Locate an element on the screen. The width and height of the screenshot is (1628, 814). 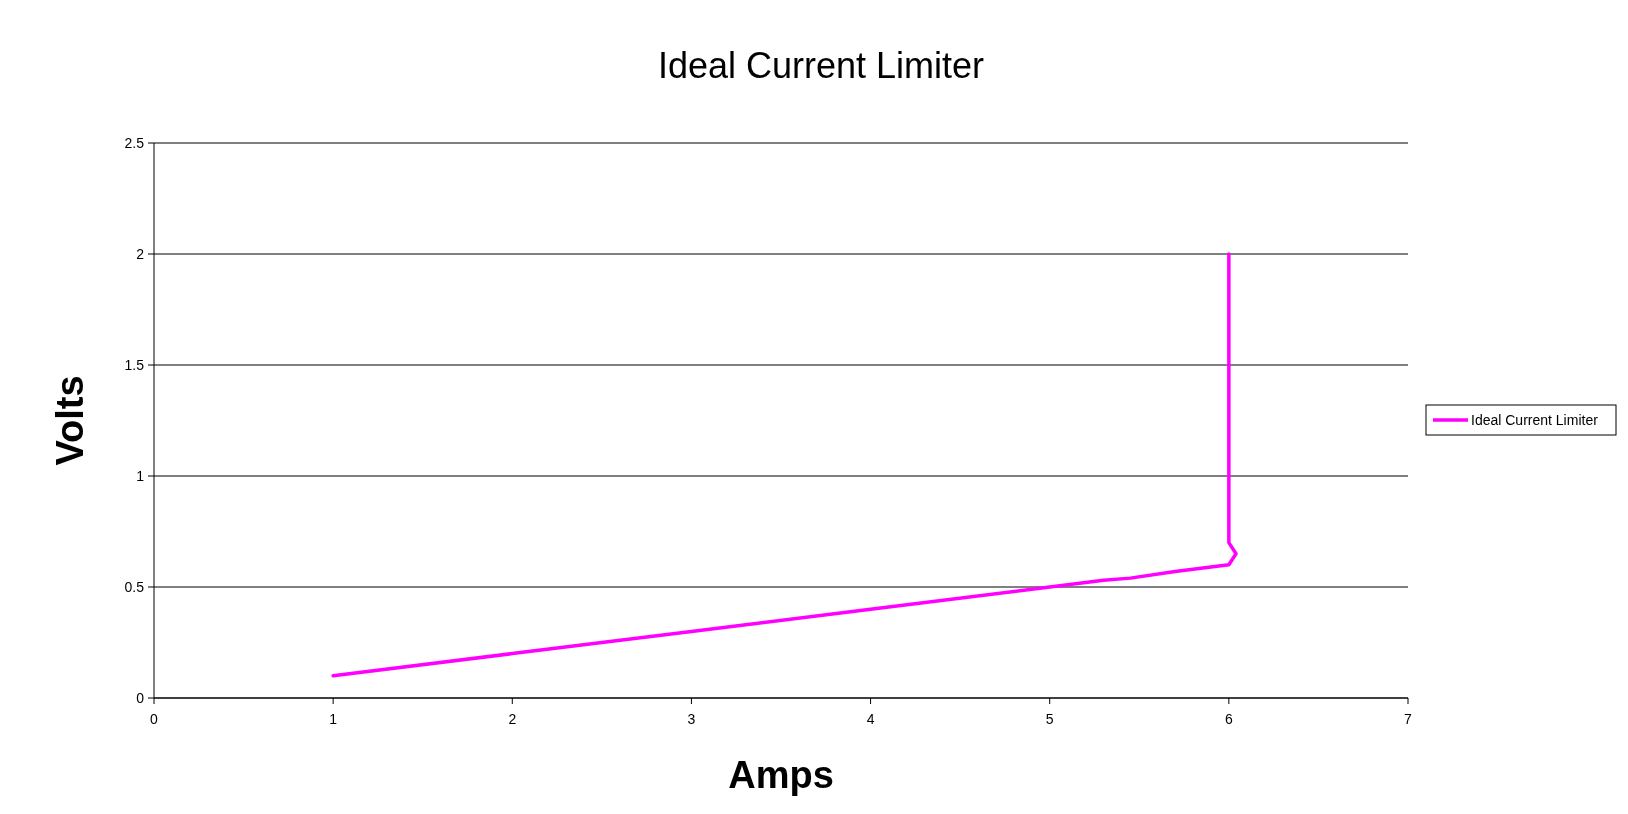
x-tick-label: 6 is located at coordinates (1228, 719).